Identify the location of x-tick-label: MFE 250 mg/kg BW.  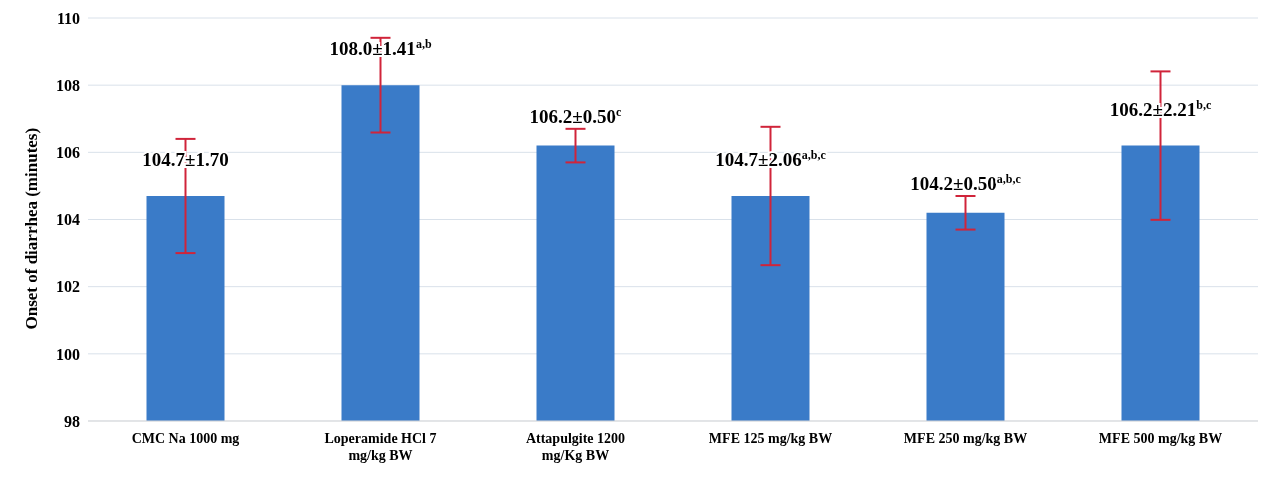
(965, 438).